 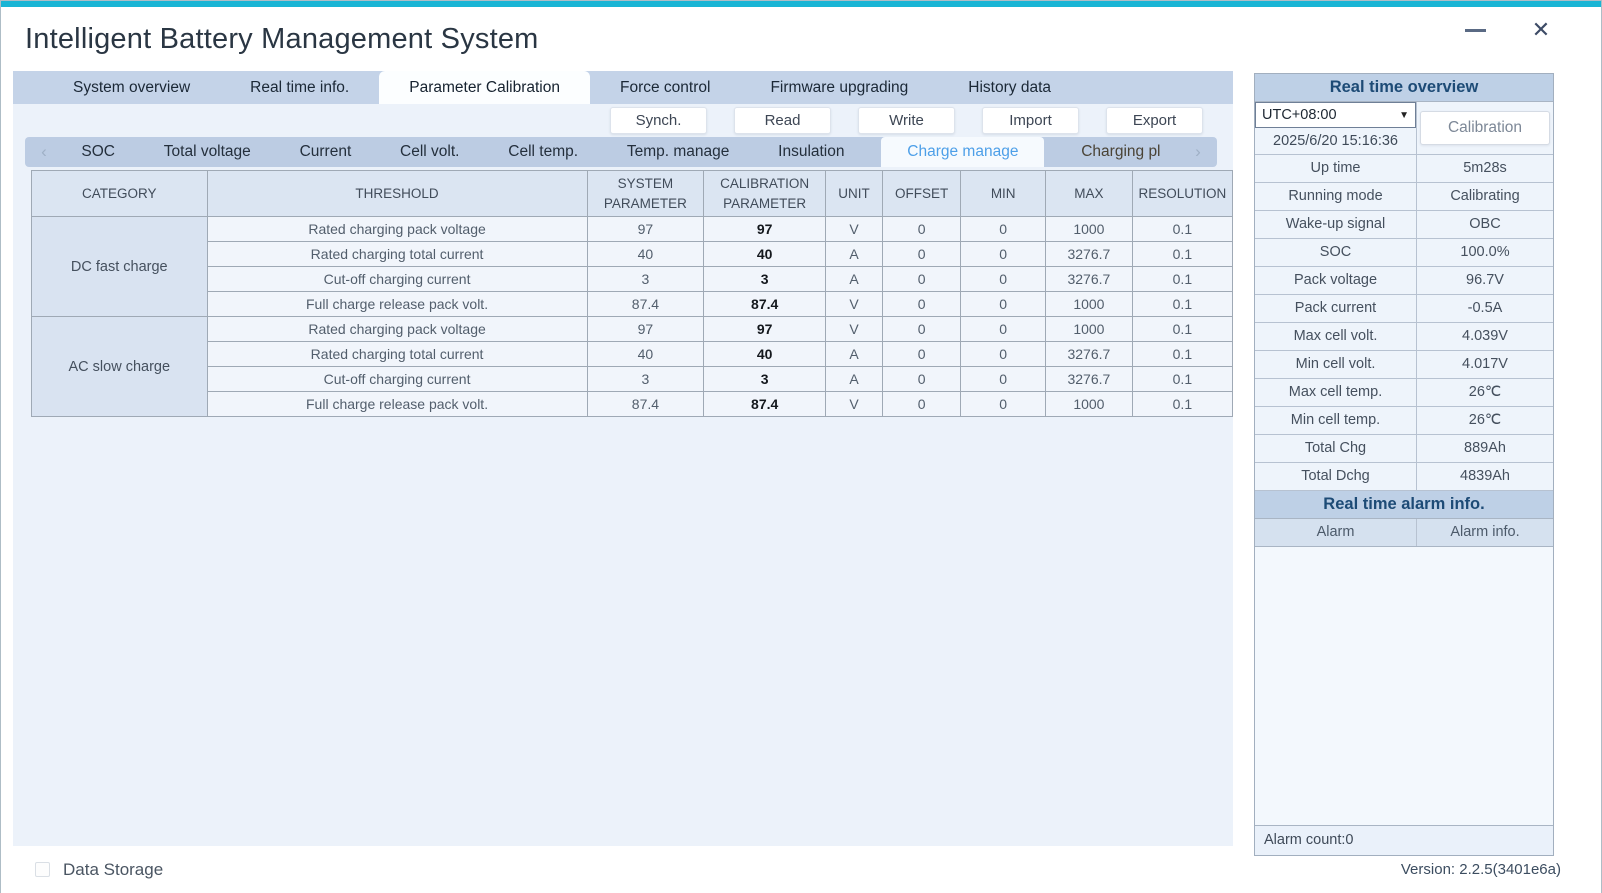 I want to click on stat-label: Pack voltage, so click(x=1336, y=280).